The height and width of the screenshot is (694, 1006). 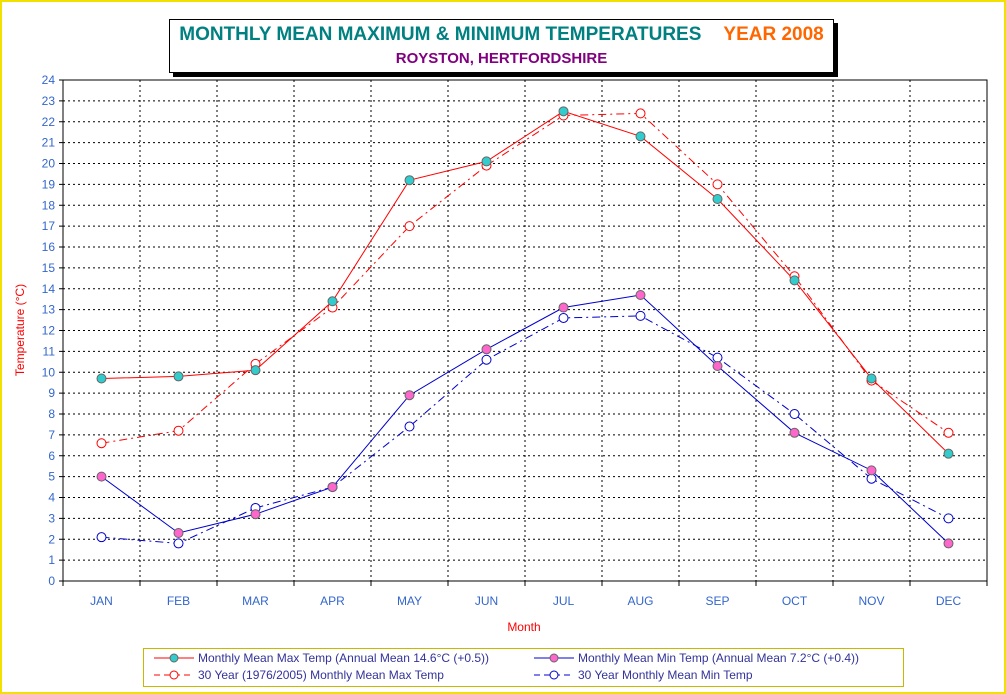 What do you see at coordinates (255, 601) in the screenshot?
I see `x-tick-label: MAR` at bounding box center [255, 601].